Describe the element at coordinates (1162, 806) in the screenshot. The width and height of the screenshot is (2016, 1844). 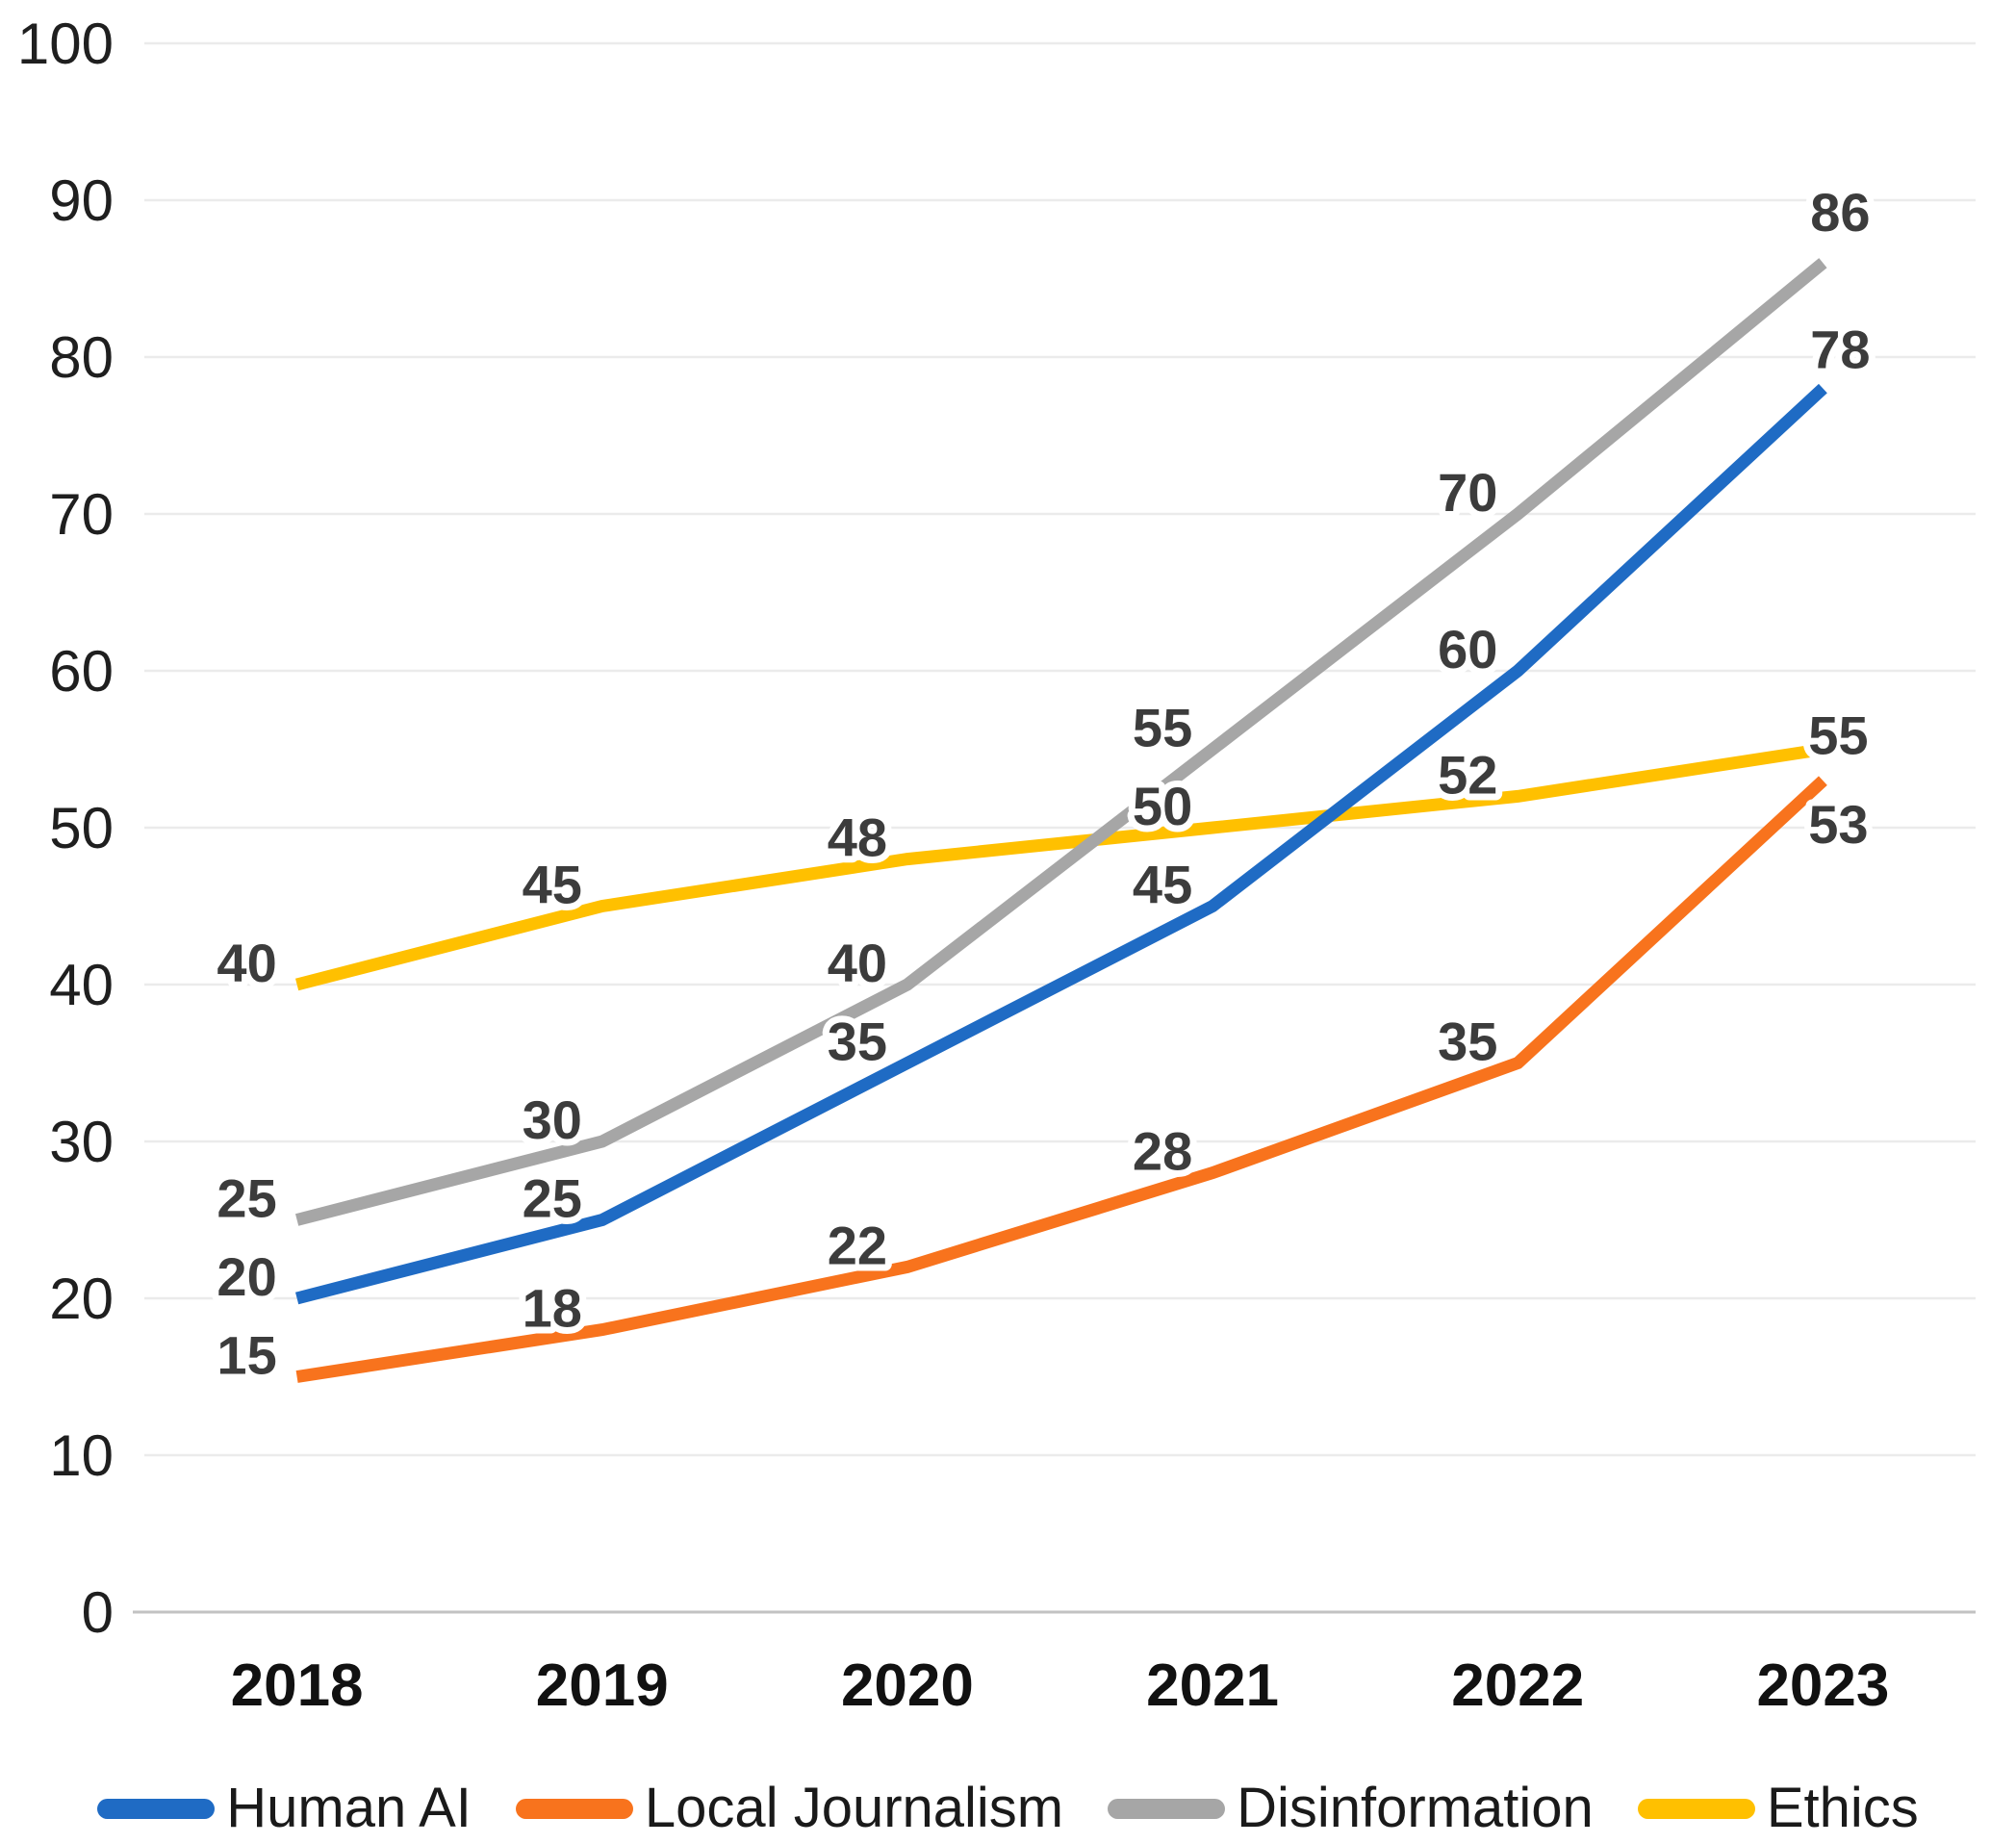
I see `data-label-ethics-2021: 50` at that location.